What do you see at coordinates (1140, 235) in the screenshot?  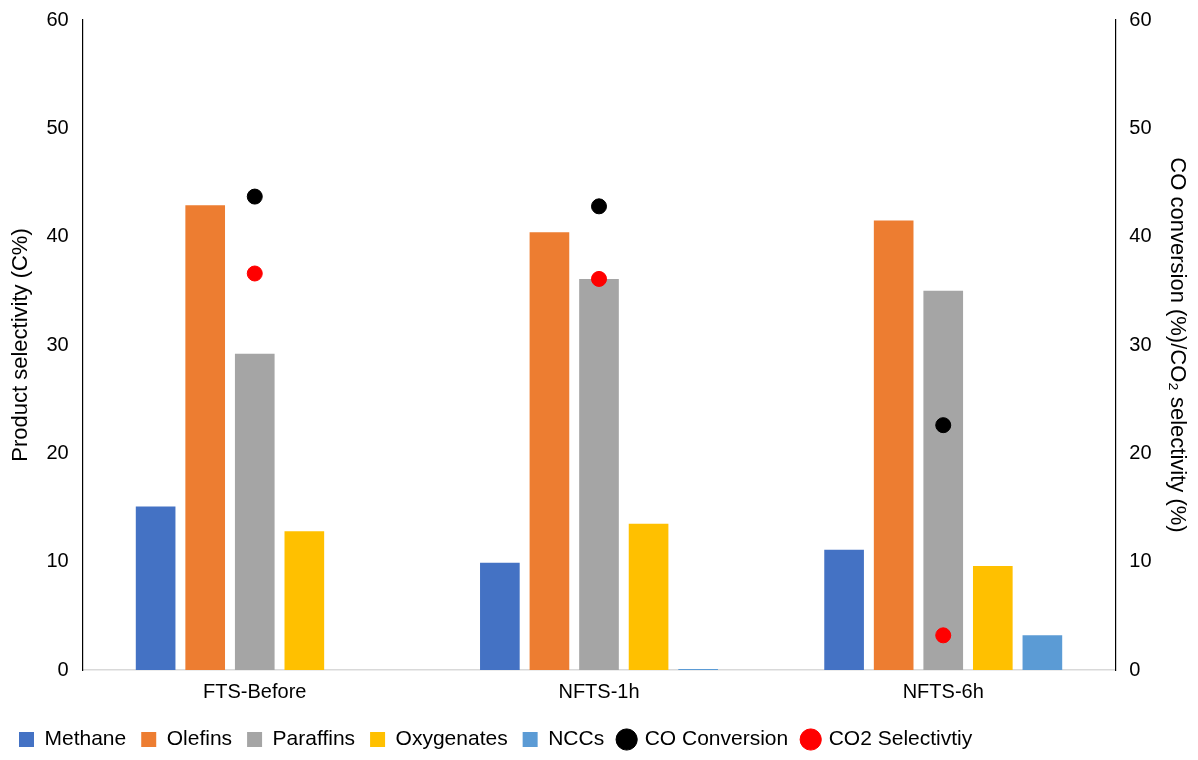 I see `y2-tick-label: 40` at bounding box center [1140, 235].